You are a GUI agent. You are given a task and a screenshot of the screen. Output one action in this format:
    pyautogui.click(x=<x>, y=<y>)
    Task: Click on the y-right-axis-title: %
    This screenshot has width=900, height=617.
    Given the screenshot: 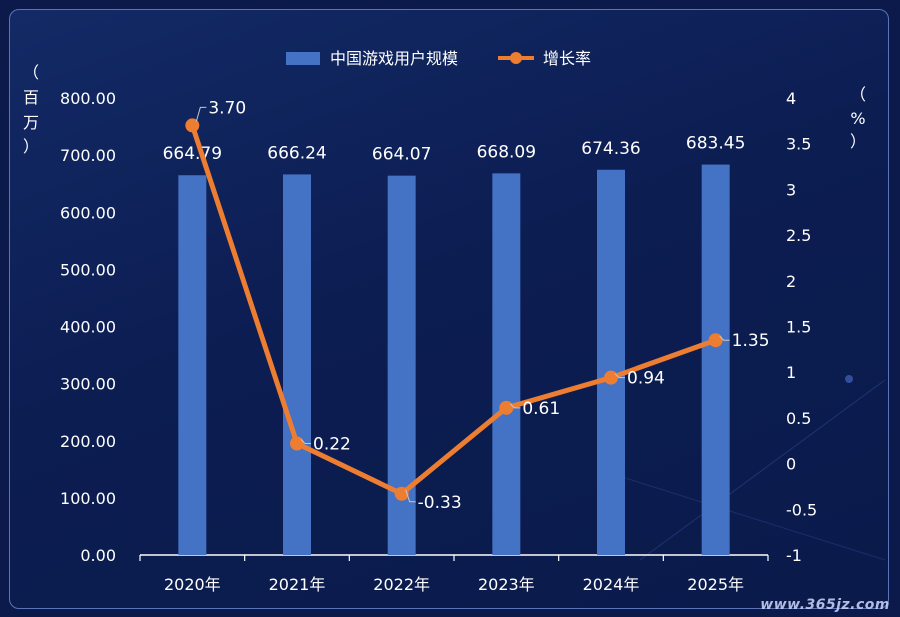 What is the action you would take?
    pyautogui.click(x=857, y=118)
    